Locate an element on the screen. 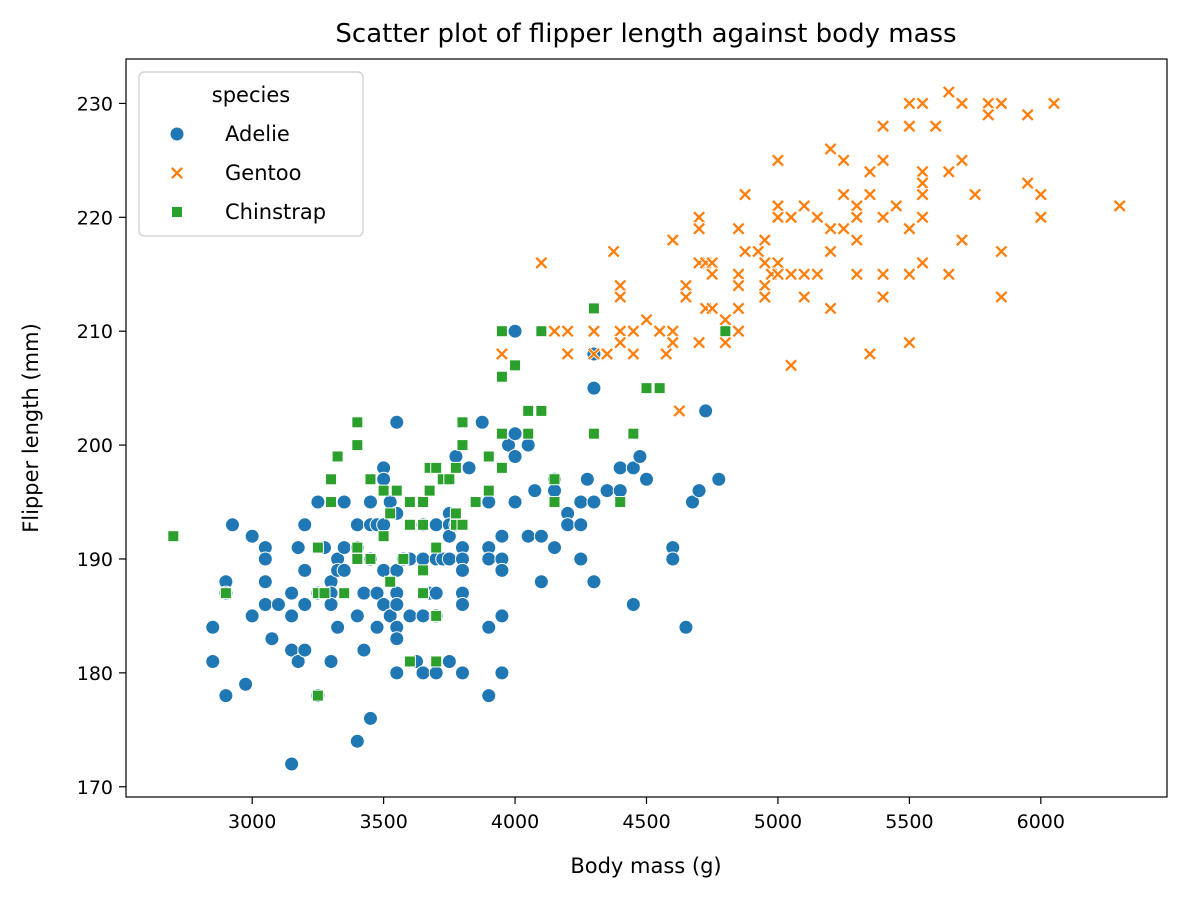 The height and width of the screenshot is (898, 1186). y-tick-label: 210 is located at coordinates (95, 332).